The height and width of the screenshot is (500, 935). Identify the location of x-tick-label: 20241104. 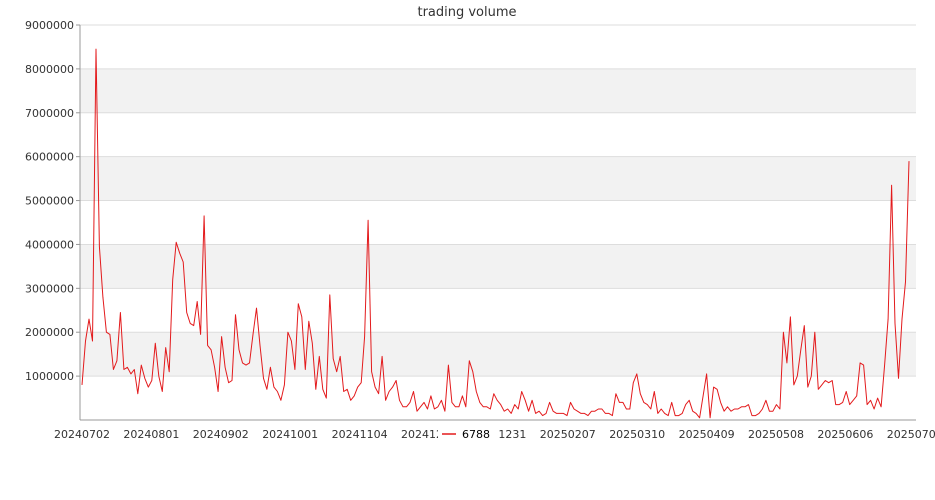
(360, 434).